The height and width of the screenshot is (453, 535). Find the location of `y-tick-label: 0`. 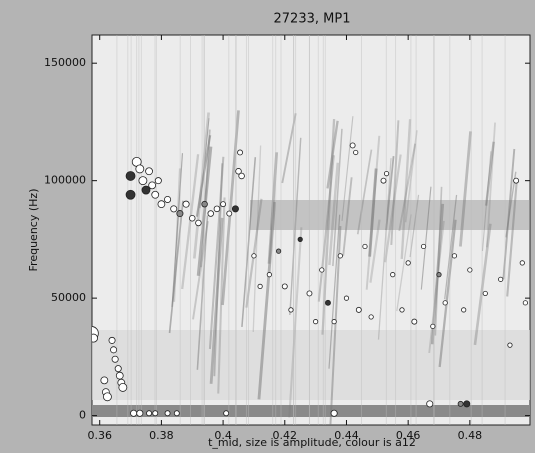

y-tick-label: 0 is located at coordinates (82, 415).